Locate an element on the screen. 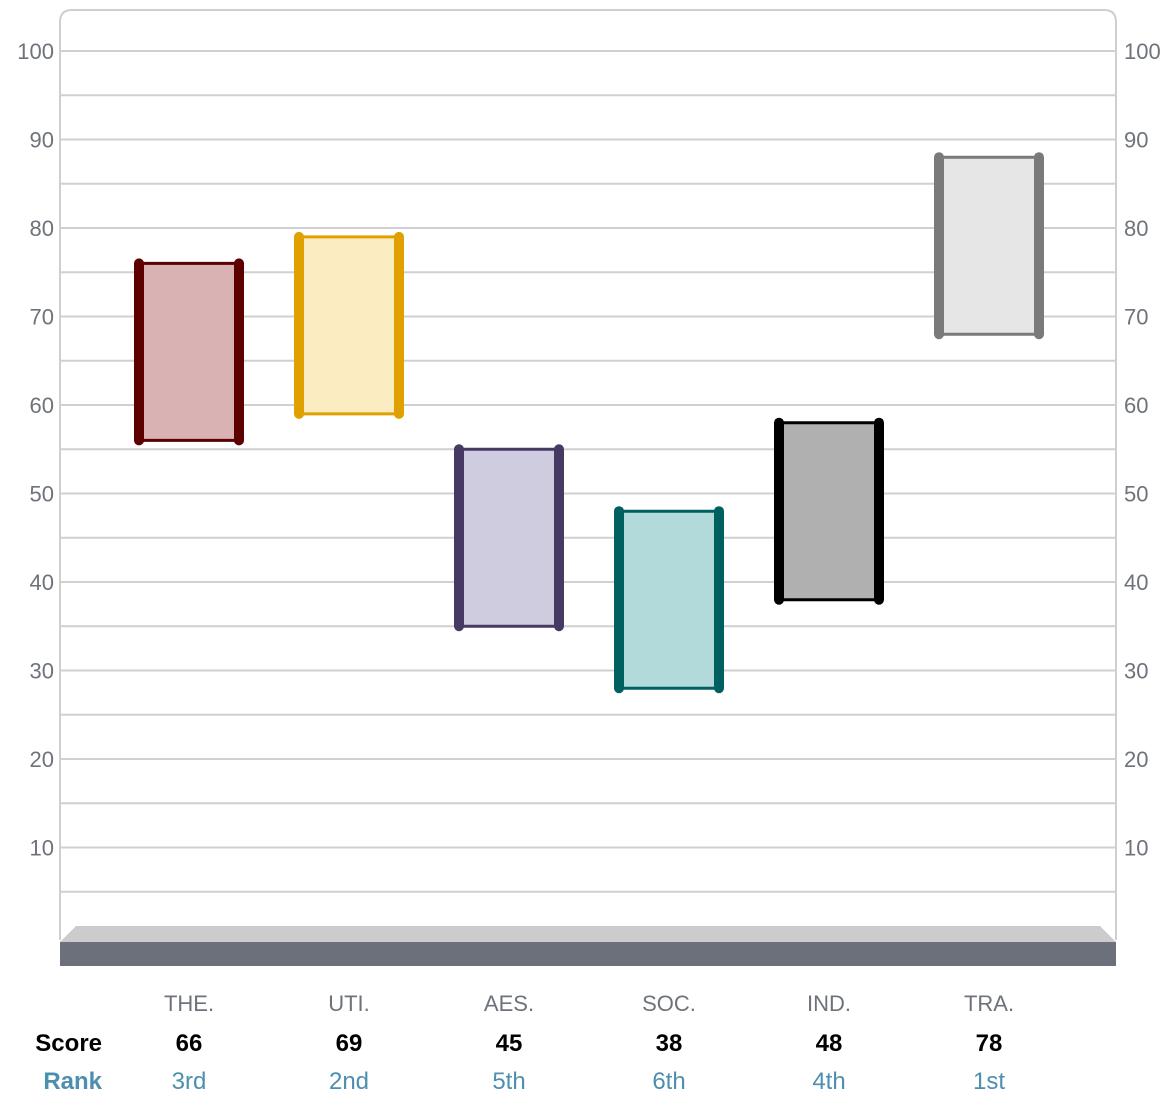 This screenshot has height=1095, width=1174. rank-row-label: Rank is located at coordinates (72, 1081).